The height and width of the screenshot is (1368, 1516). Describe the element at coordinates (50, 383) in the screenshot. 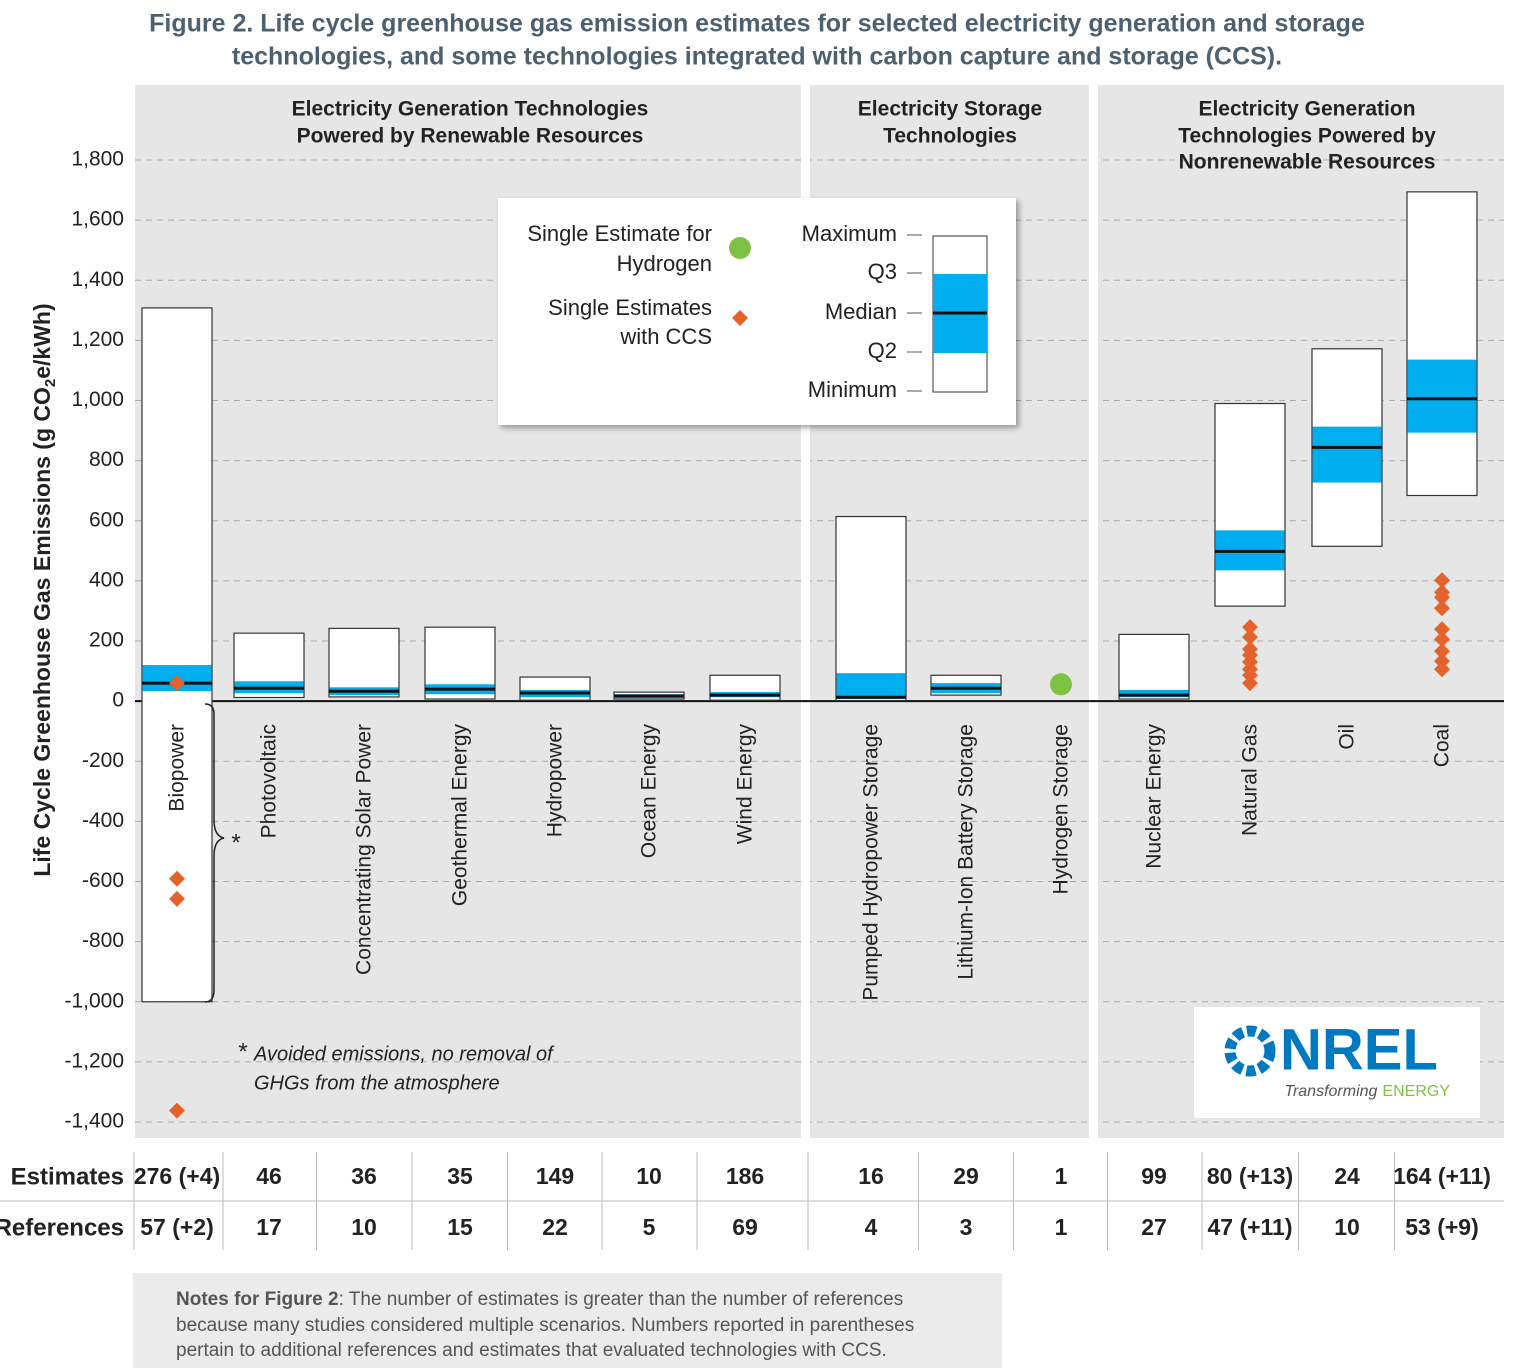

I see `y-axis-title-sub: 2` at that location.